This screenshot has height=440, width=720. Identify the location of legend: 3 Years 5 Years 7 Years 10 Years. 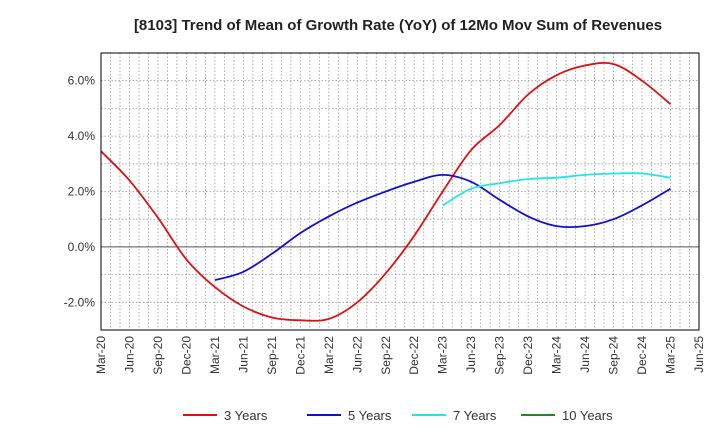
(398, 415).